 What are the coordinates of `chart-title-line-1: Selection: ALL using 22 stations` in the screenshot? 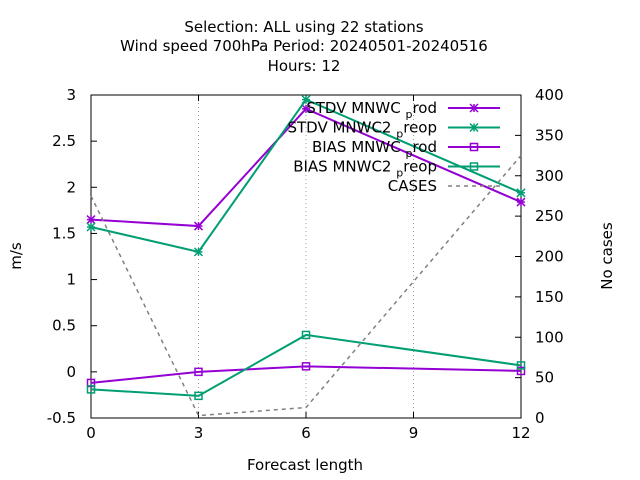 It's located at (303, 27).